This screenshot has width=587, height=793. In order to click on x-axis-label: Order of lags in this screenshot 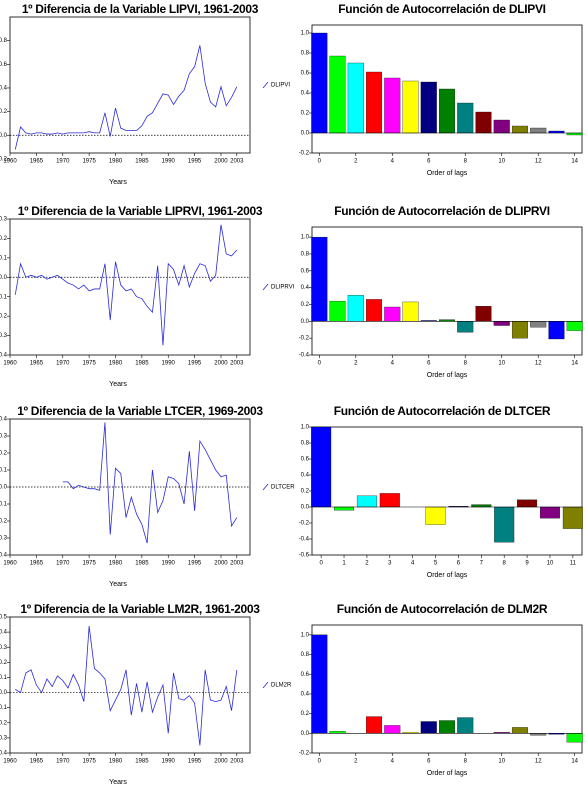, I will do `click(447, 173)`.